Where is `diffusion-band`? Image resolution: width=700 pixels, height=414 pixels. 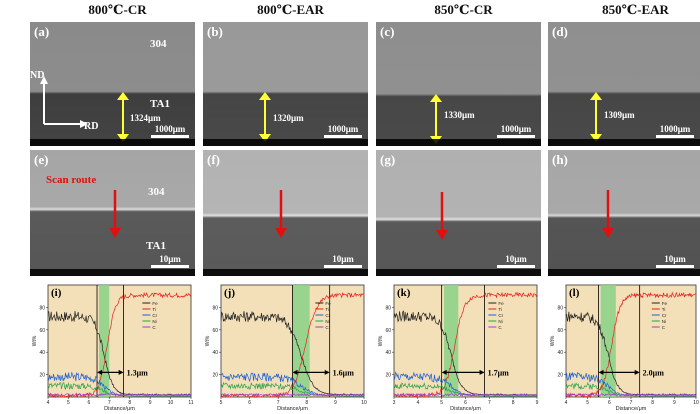 diffusion-band is located at coordinates (104, 341).